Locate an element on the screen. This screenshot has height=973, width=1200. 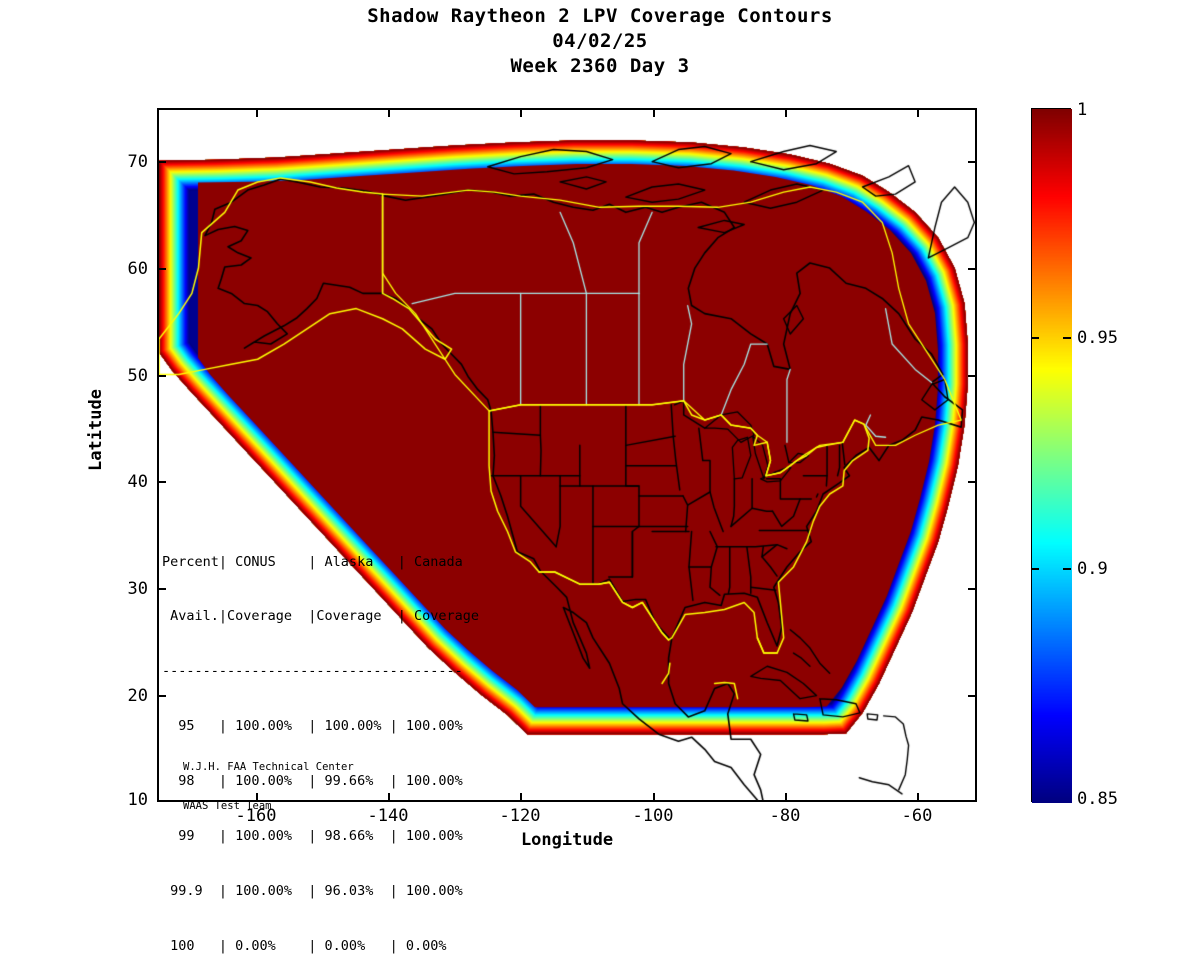
y-tick-50-right is located at coordinates (972, 376).